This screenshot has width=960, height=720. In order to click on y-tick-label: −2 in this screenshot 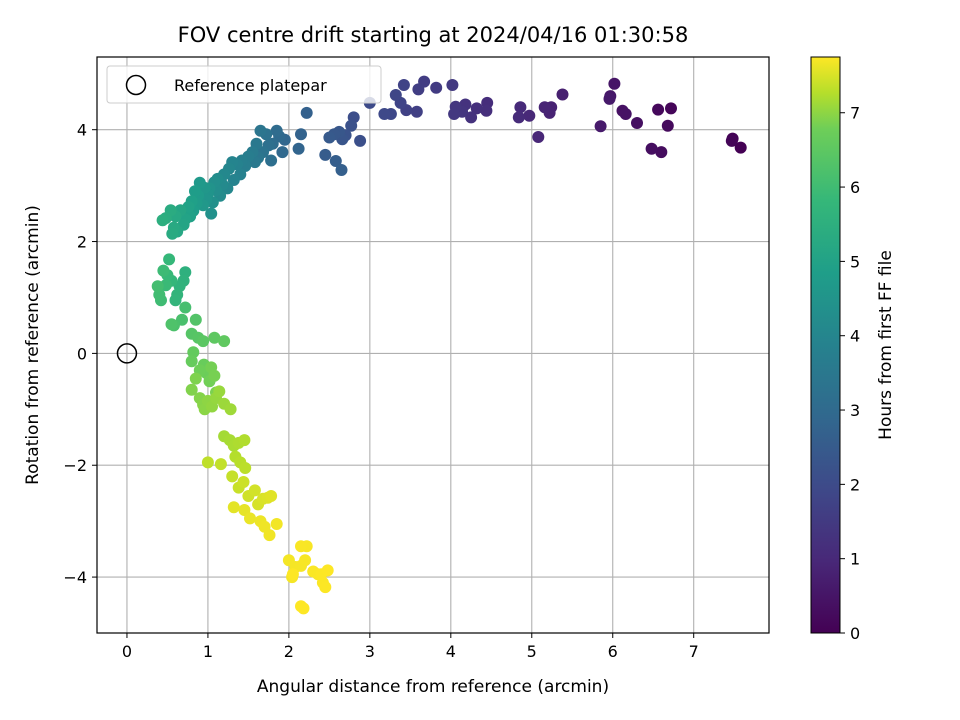, I will do `click(75, 465)`.